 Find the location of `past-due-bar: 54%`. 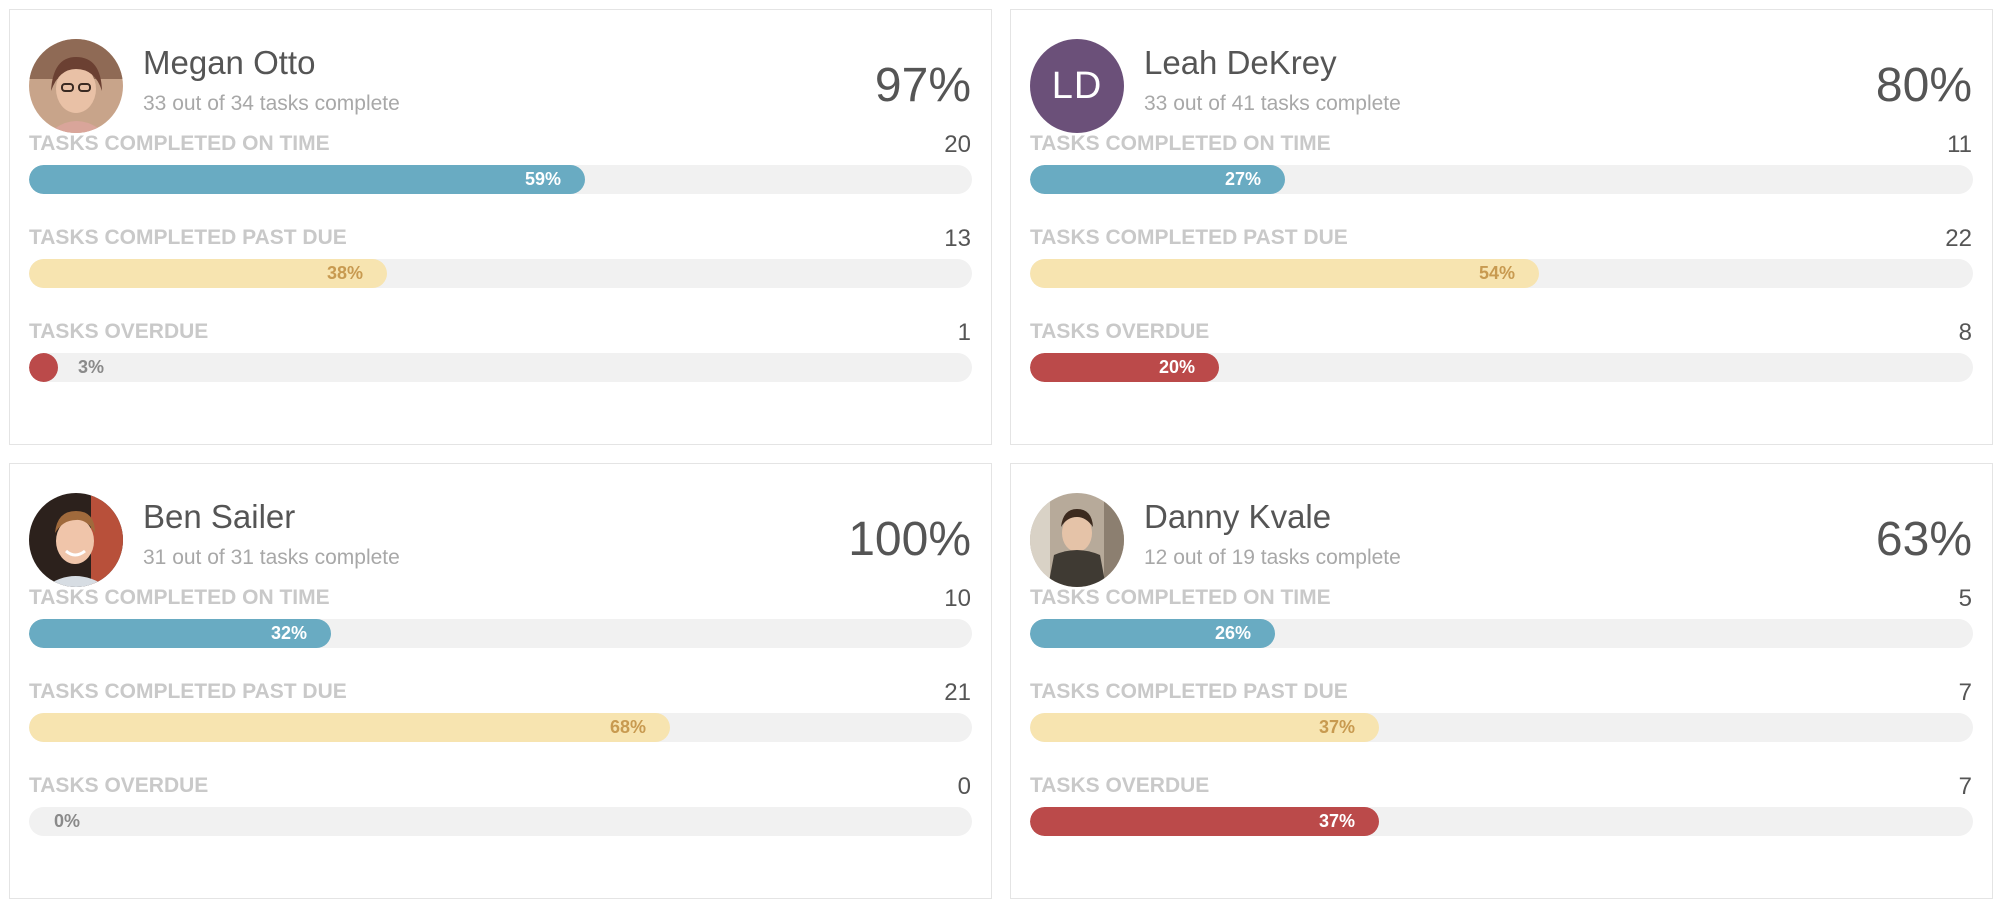

past-due-bar: 54% is located at coordinates (1501, 273).